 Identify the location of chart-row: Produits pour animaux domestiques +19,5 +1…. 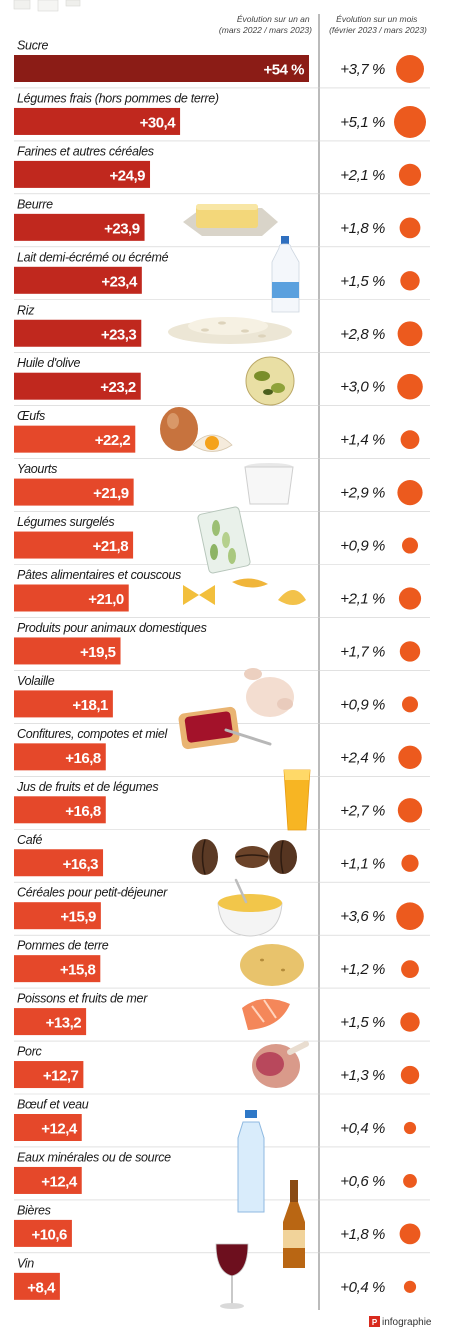
(222, 641).